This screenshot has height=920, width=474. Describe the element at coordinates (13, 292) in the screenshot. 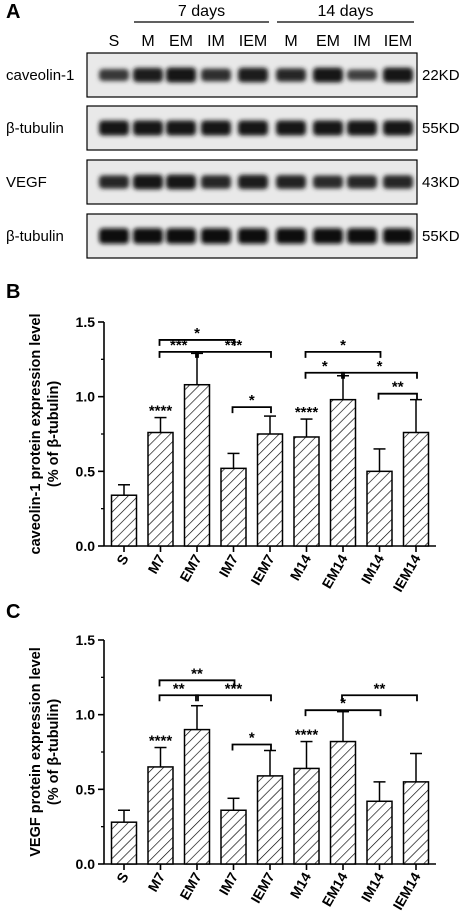

I see `panel-label: B` at that location.